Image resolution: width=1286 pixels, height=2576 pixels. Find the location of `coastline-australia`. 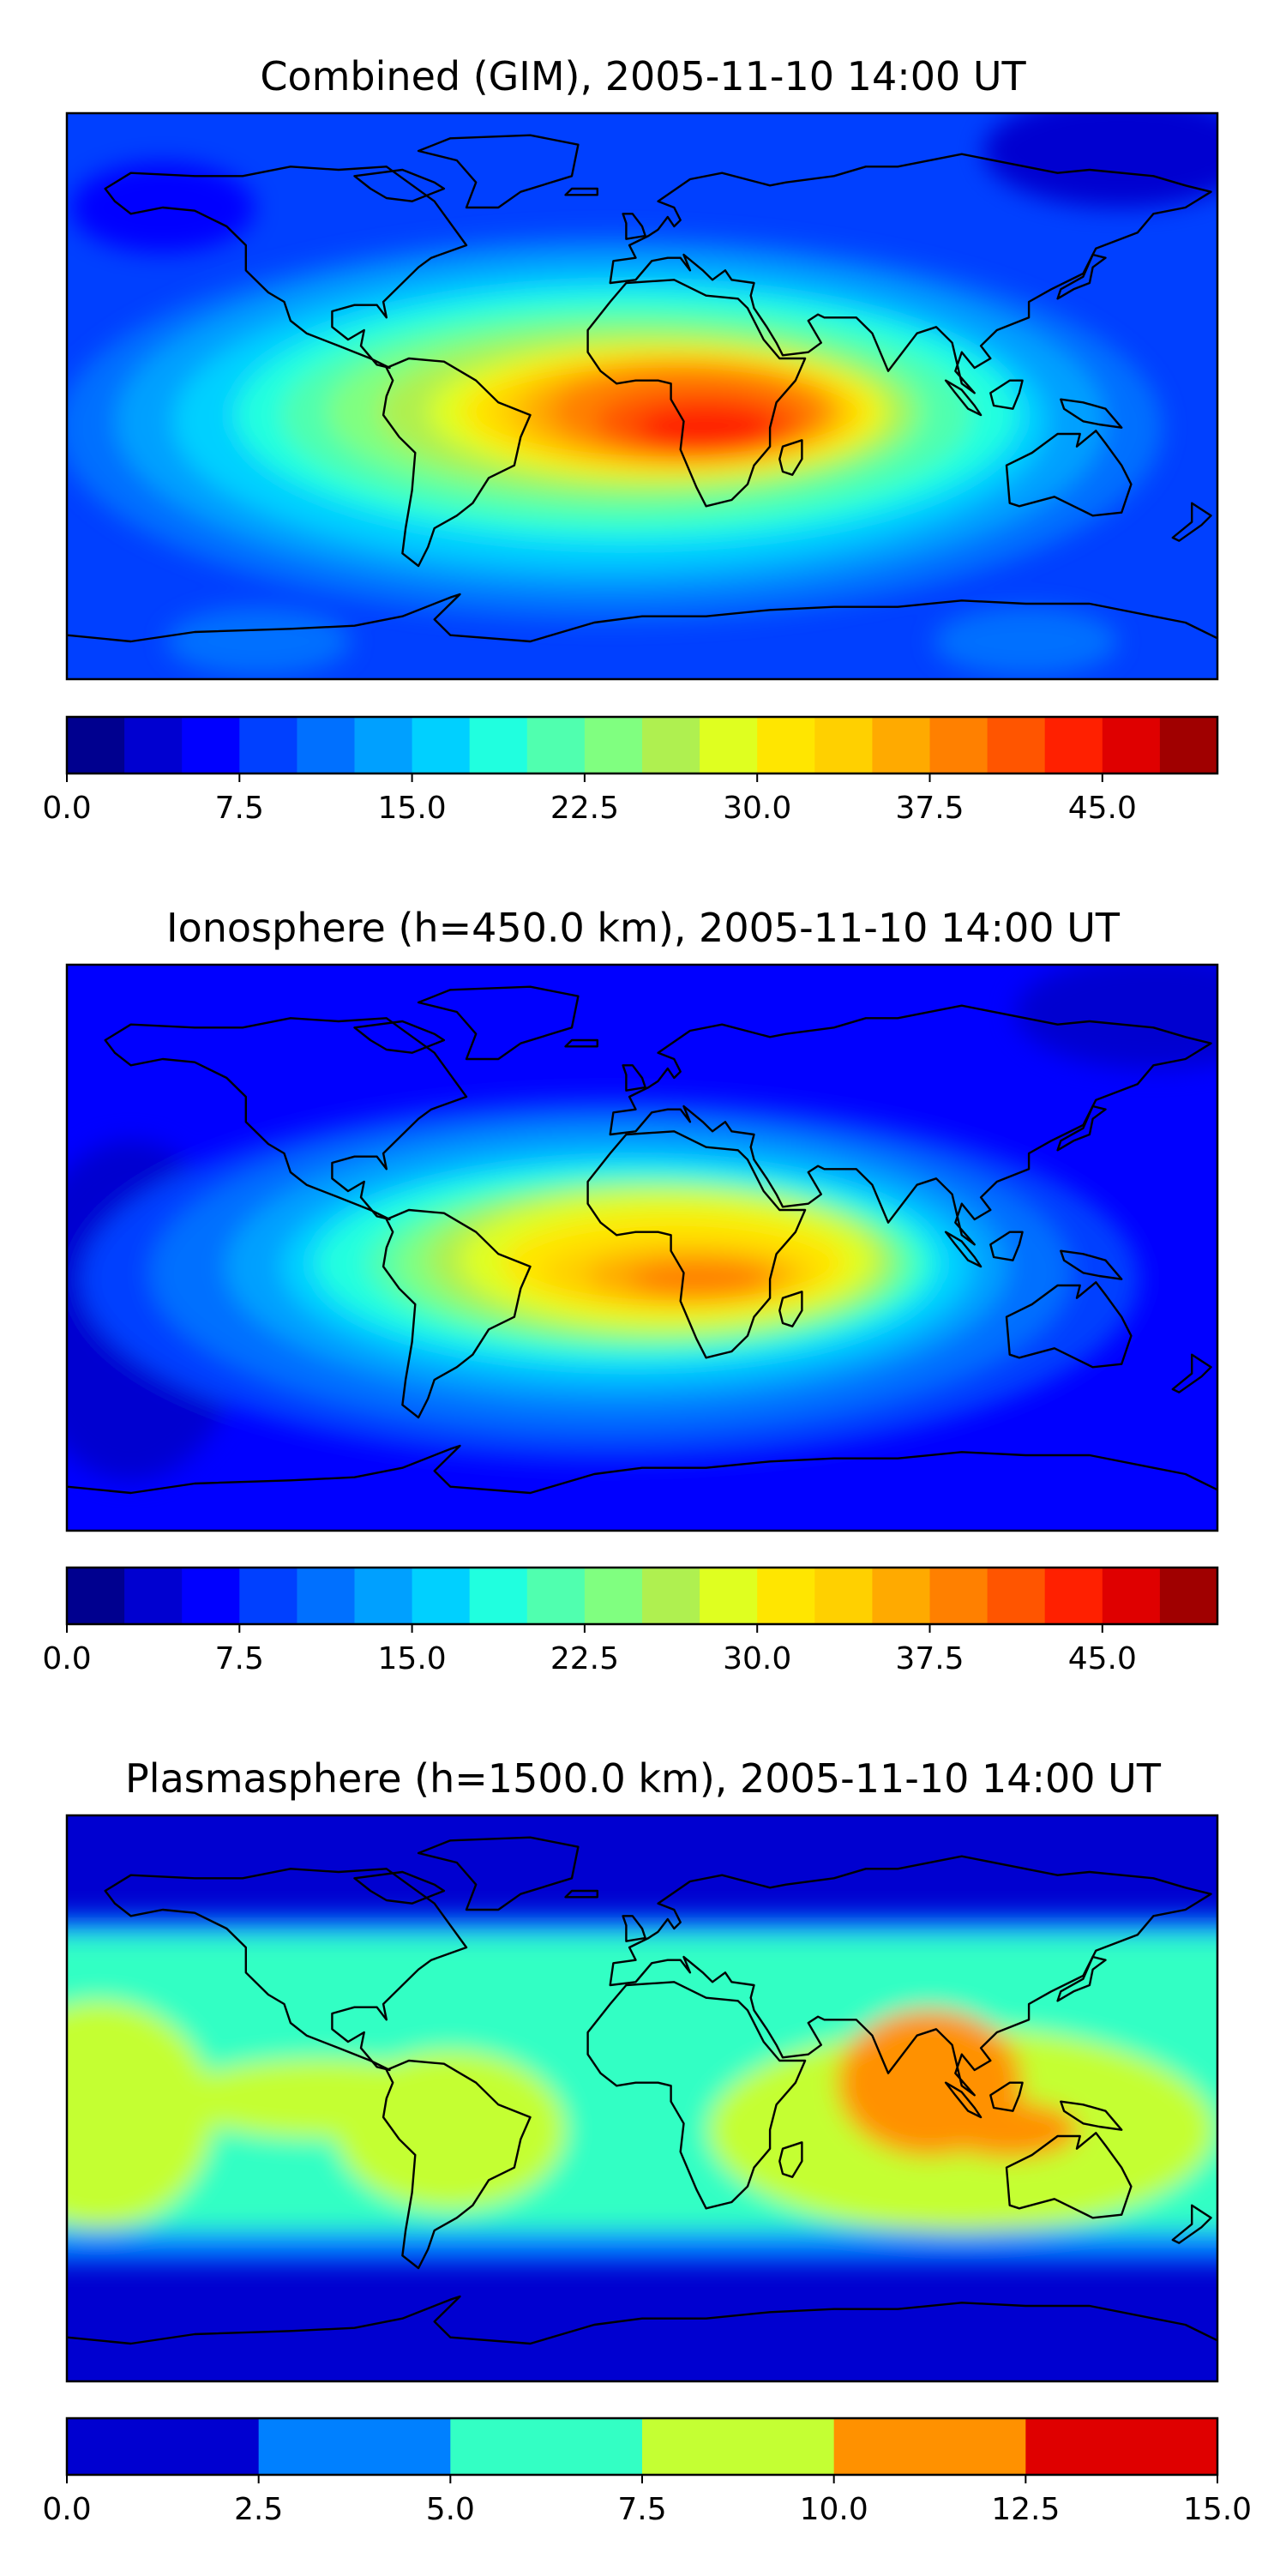

coastline-australia is located at coordinates (1069, 474).